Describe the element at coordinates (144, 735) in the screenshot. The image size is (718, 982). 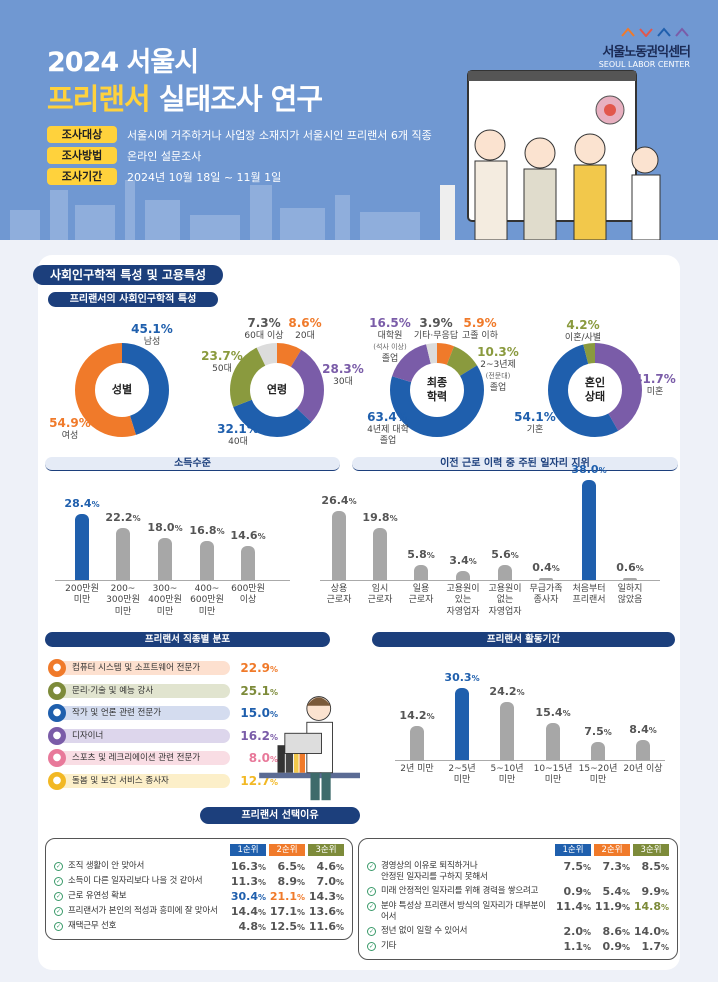
I see `occupation-label: 디자이너` at that location.